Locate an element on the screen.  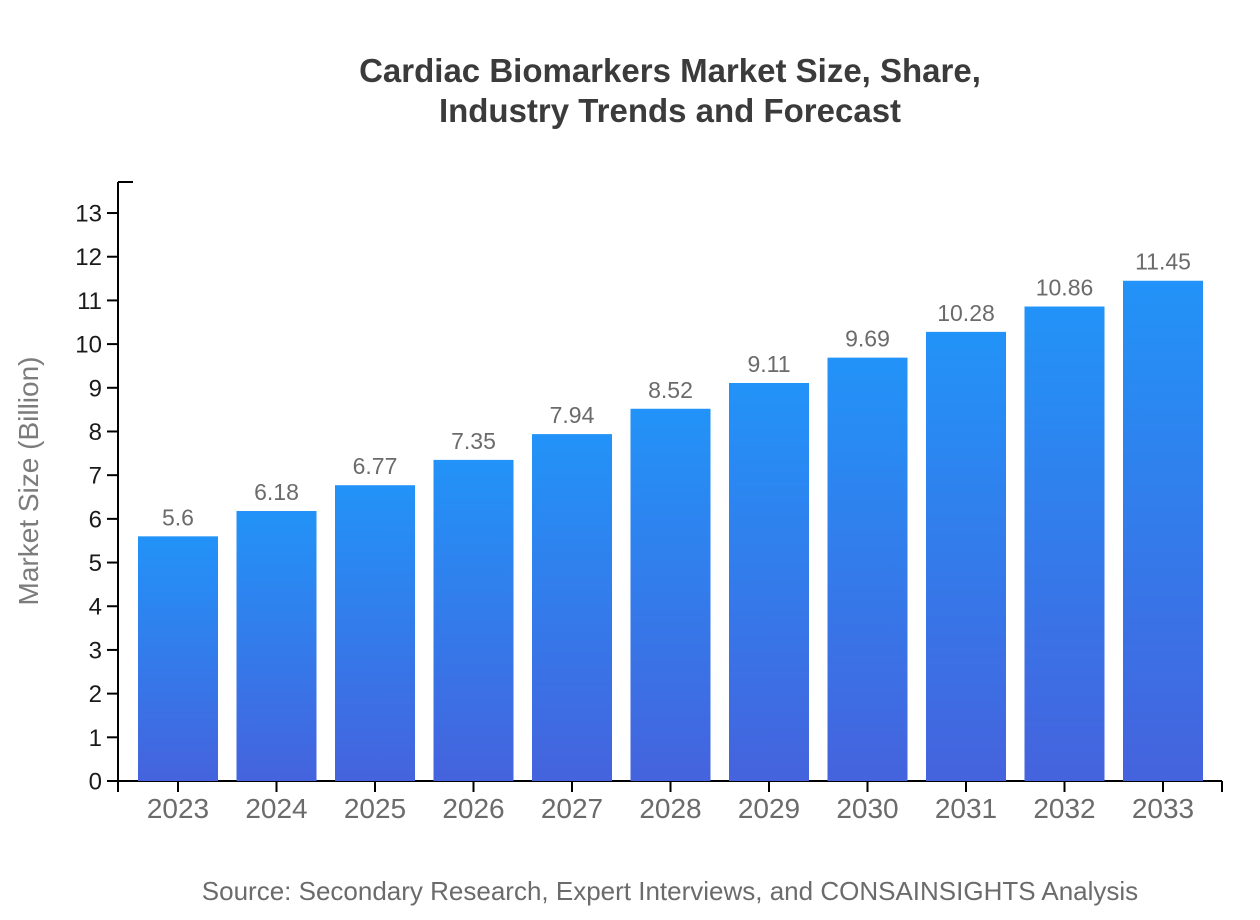
bar-value-label: 6.77 is located at coordinates (375, 466).